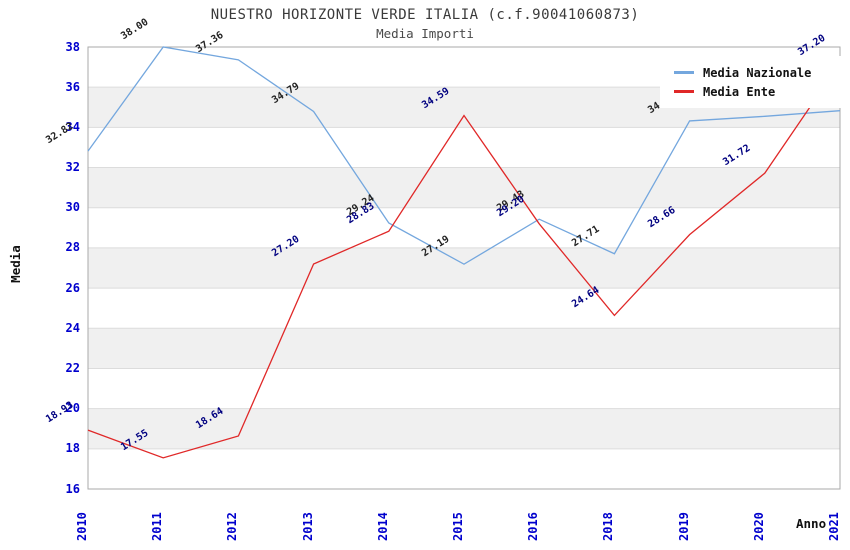 This screenshot has height=550, width=850. What do you see at coordinates (307, 526) in the screenshot?
I see `x-tick-label: 2013` at bounding box center [307, 526].